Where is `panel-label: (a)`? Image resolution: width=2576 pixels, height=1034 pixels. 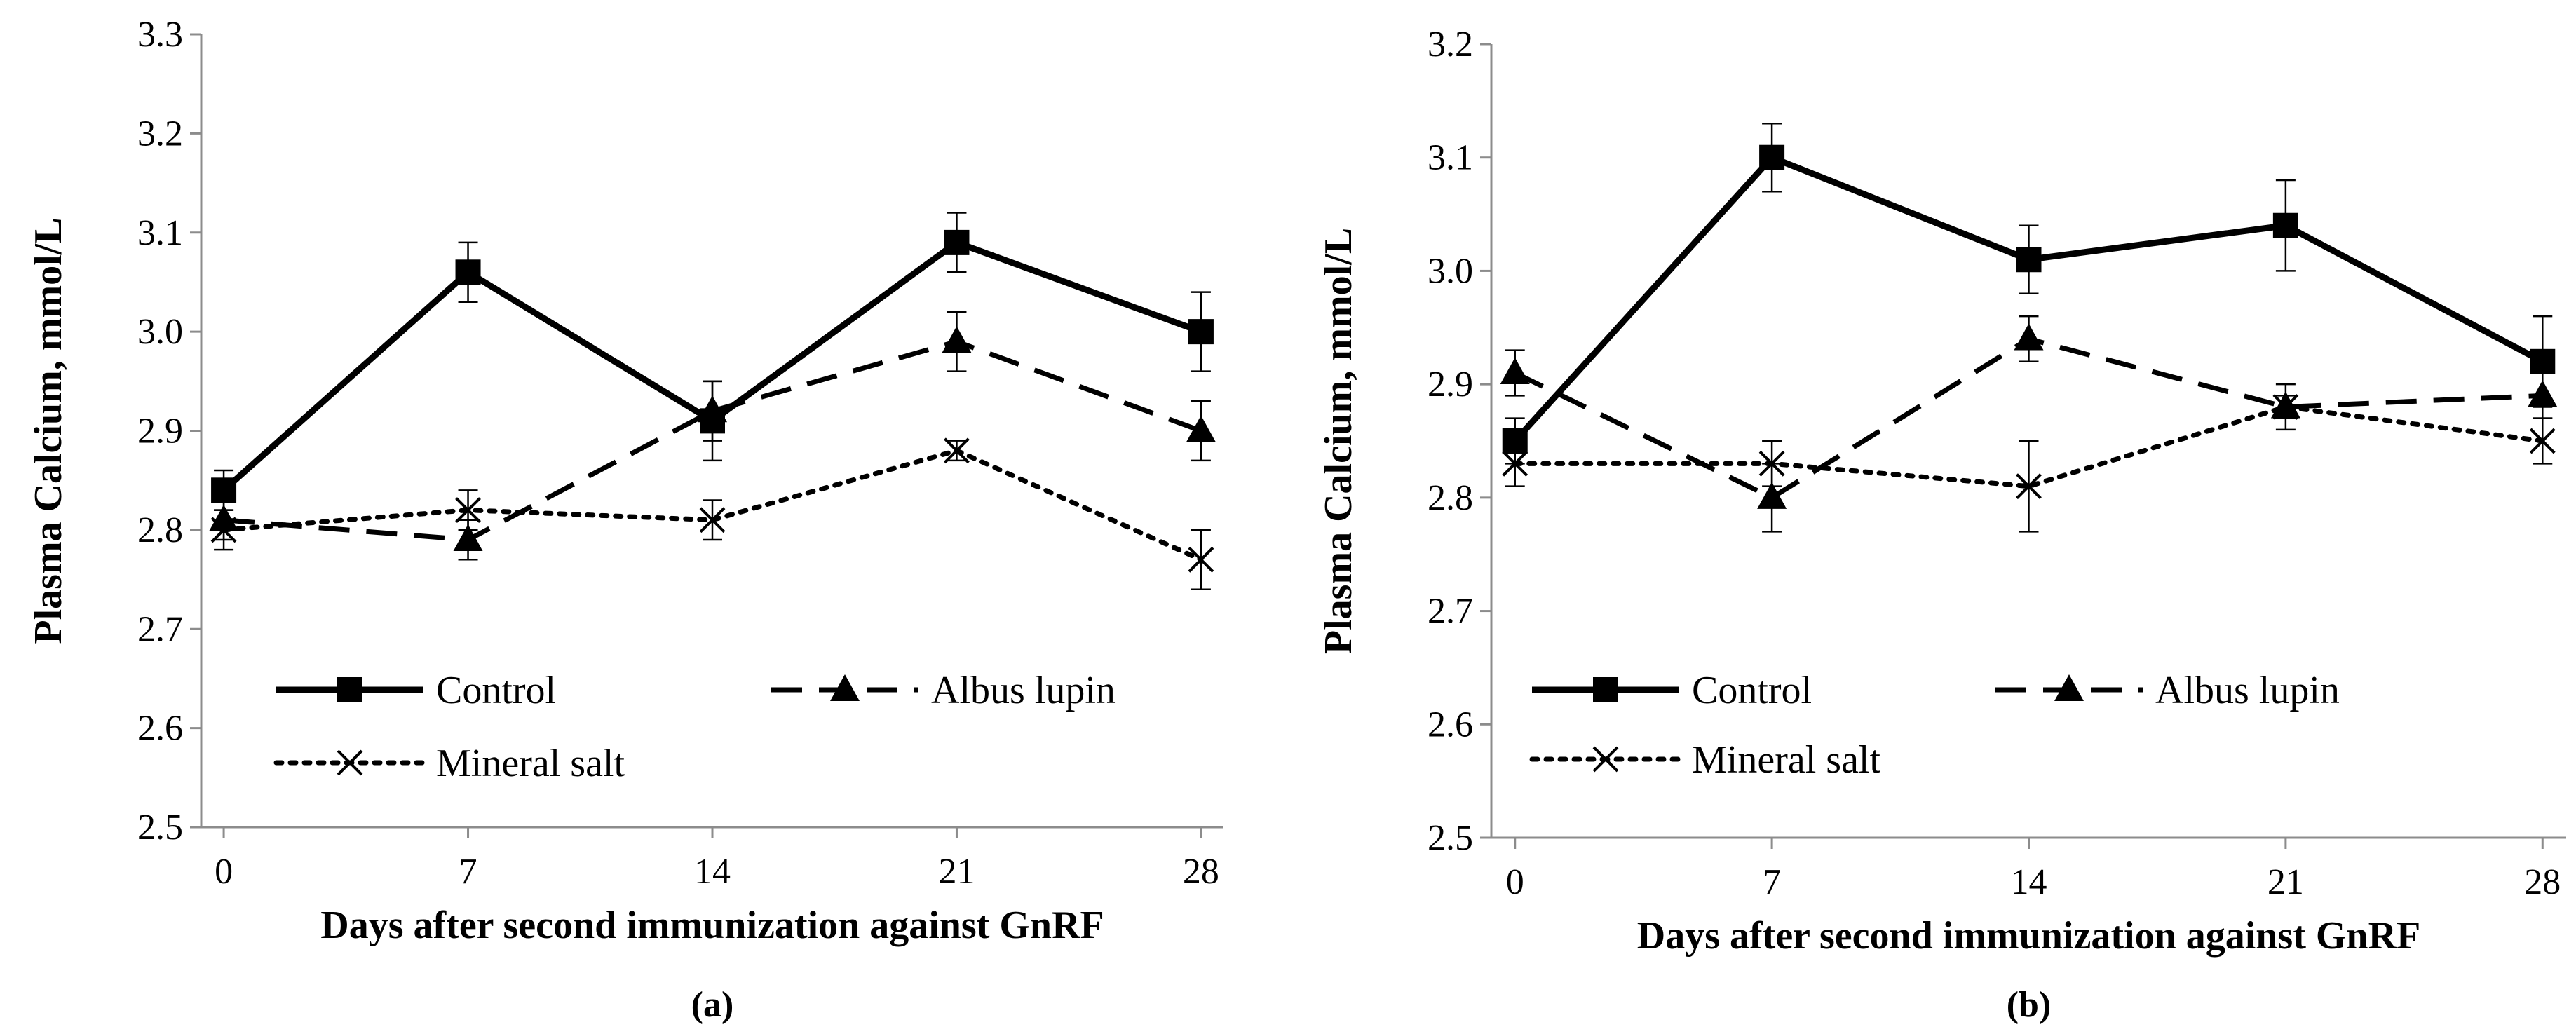 panel-label: (a) is located at coordinates (712, 1005).